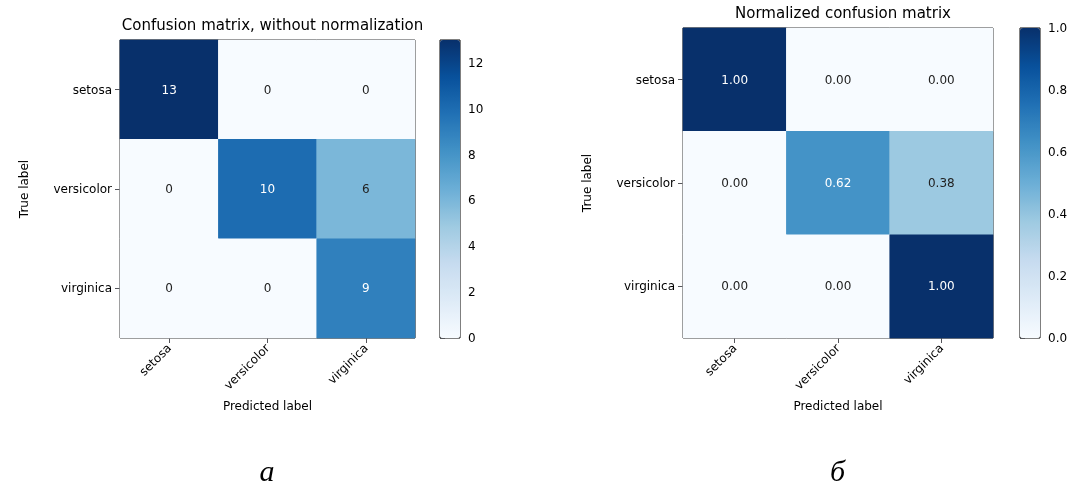  What do you see at coordinates (366, 189) in the screenshot?
I see `data-label: 6` at bounding box center [366, 189].